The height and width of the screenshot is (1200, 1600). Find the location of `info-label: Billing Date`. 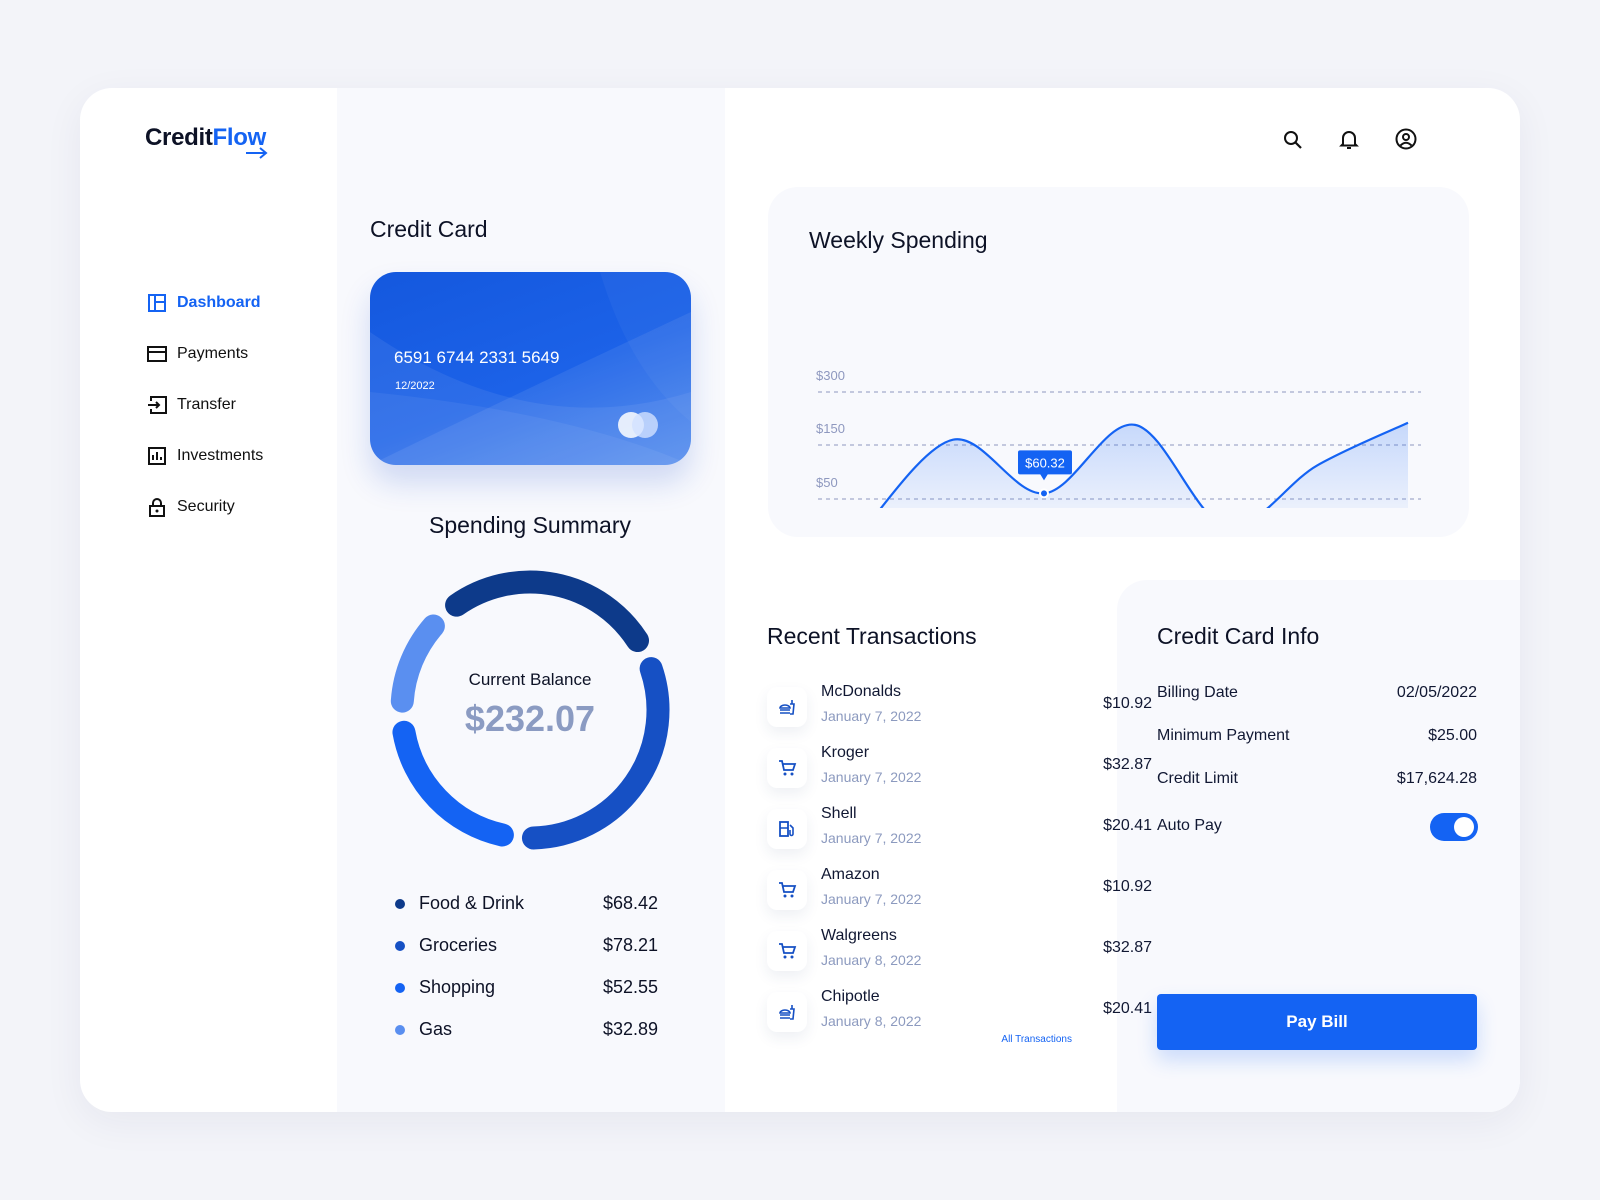

info-label: Billing Date is located at coordinates (1197, 692).